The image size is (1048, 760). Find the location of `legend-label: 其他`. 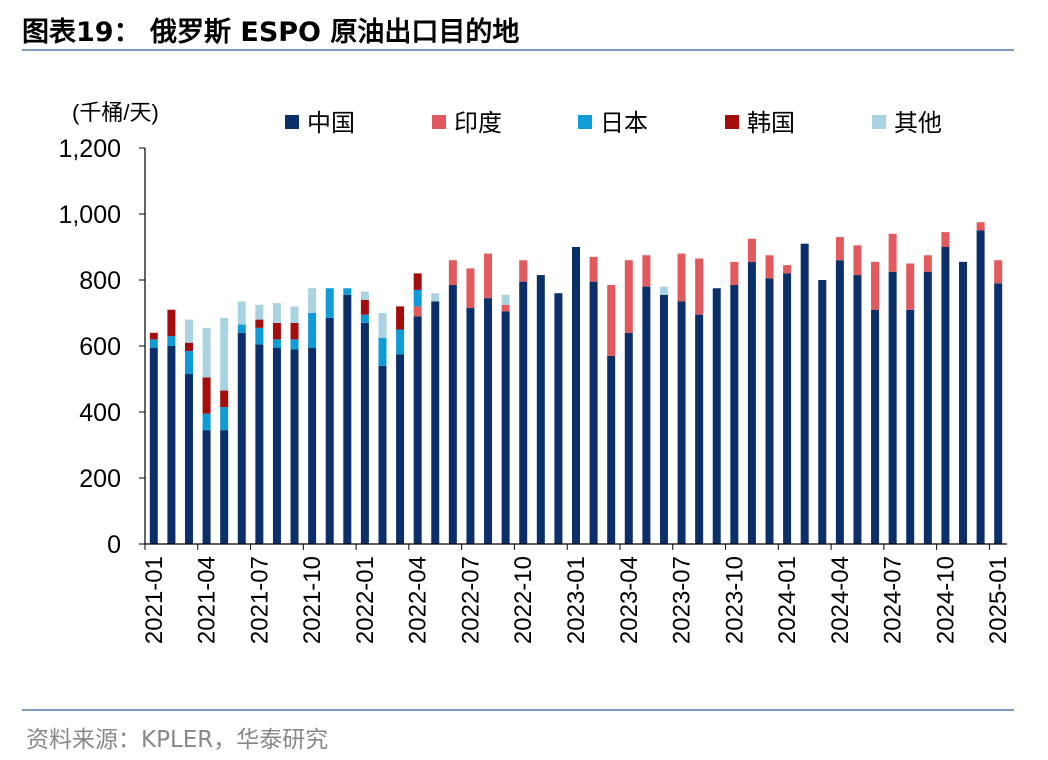

legend-label: 其他 is located at coordinates (918, 123).